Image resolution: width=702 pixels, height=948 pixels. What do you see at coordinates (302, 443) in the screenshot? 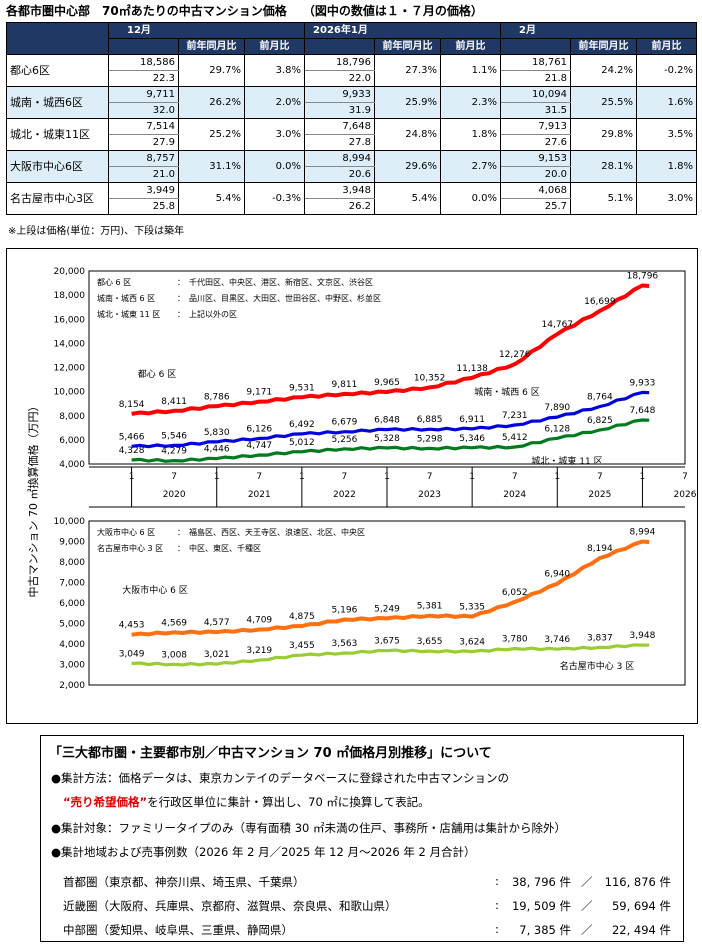
I see `data-label: 5,012` at bounding box center [302, 443].